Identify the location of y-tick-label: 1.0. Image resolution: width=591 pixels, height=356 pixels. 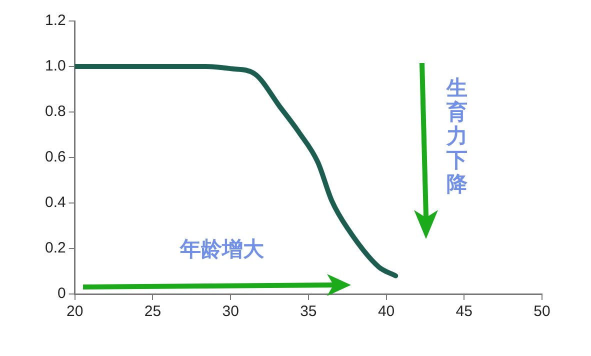
(55, 66).